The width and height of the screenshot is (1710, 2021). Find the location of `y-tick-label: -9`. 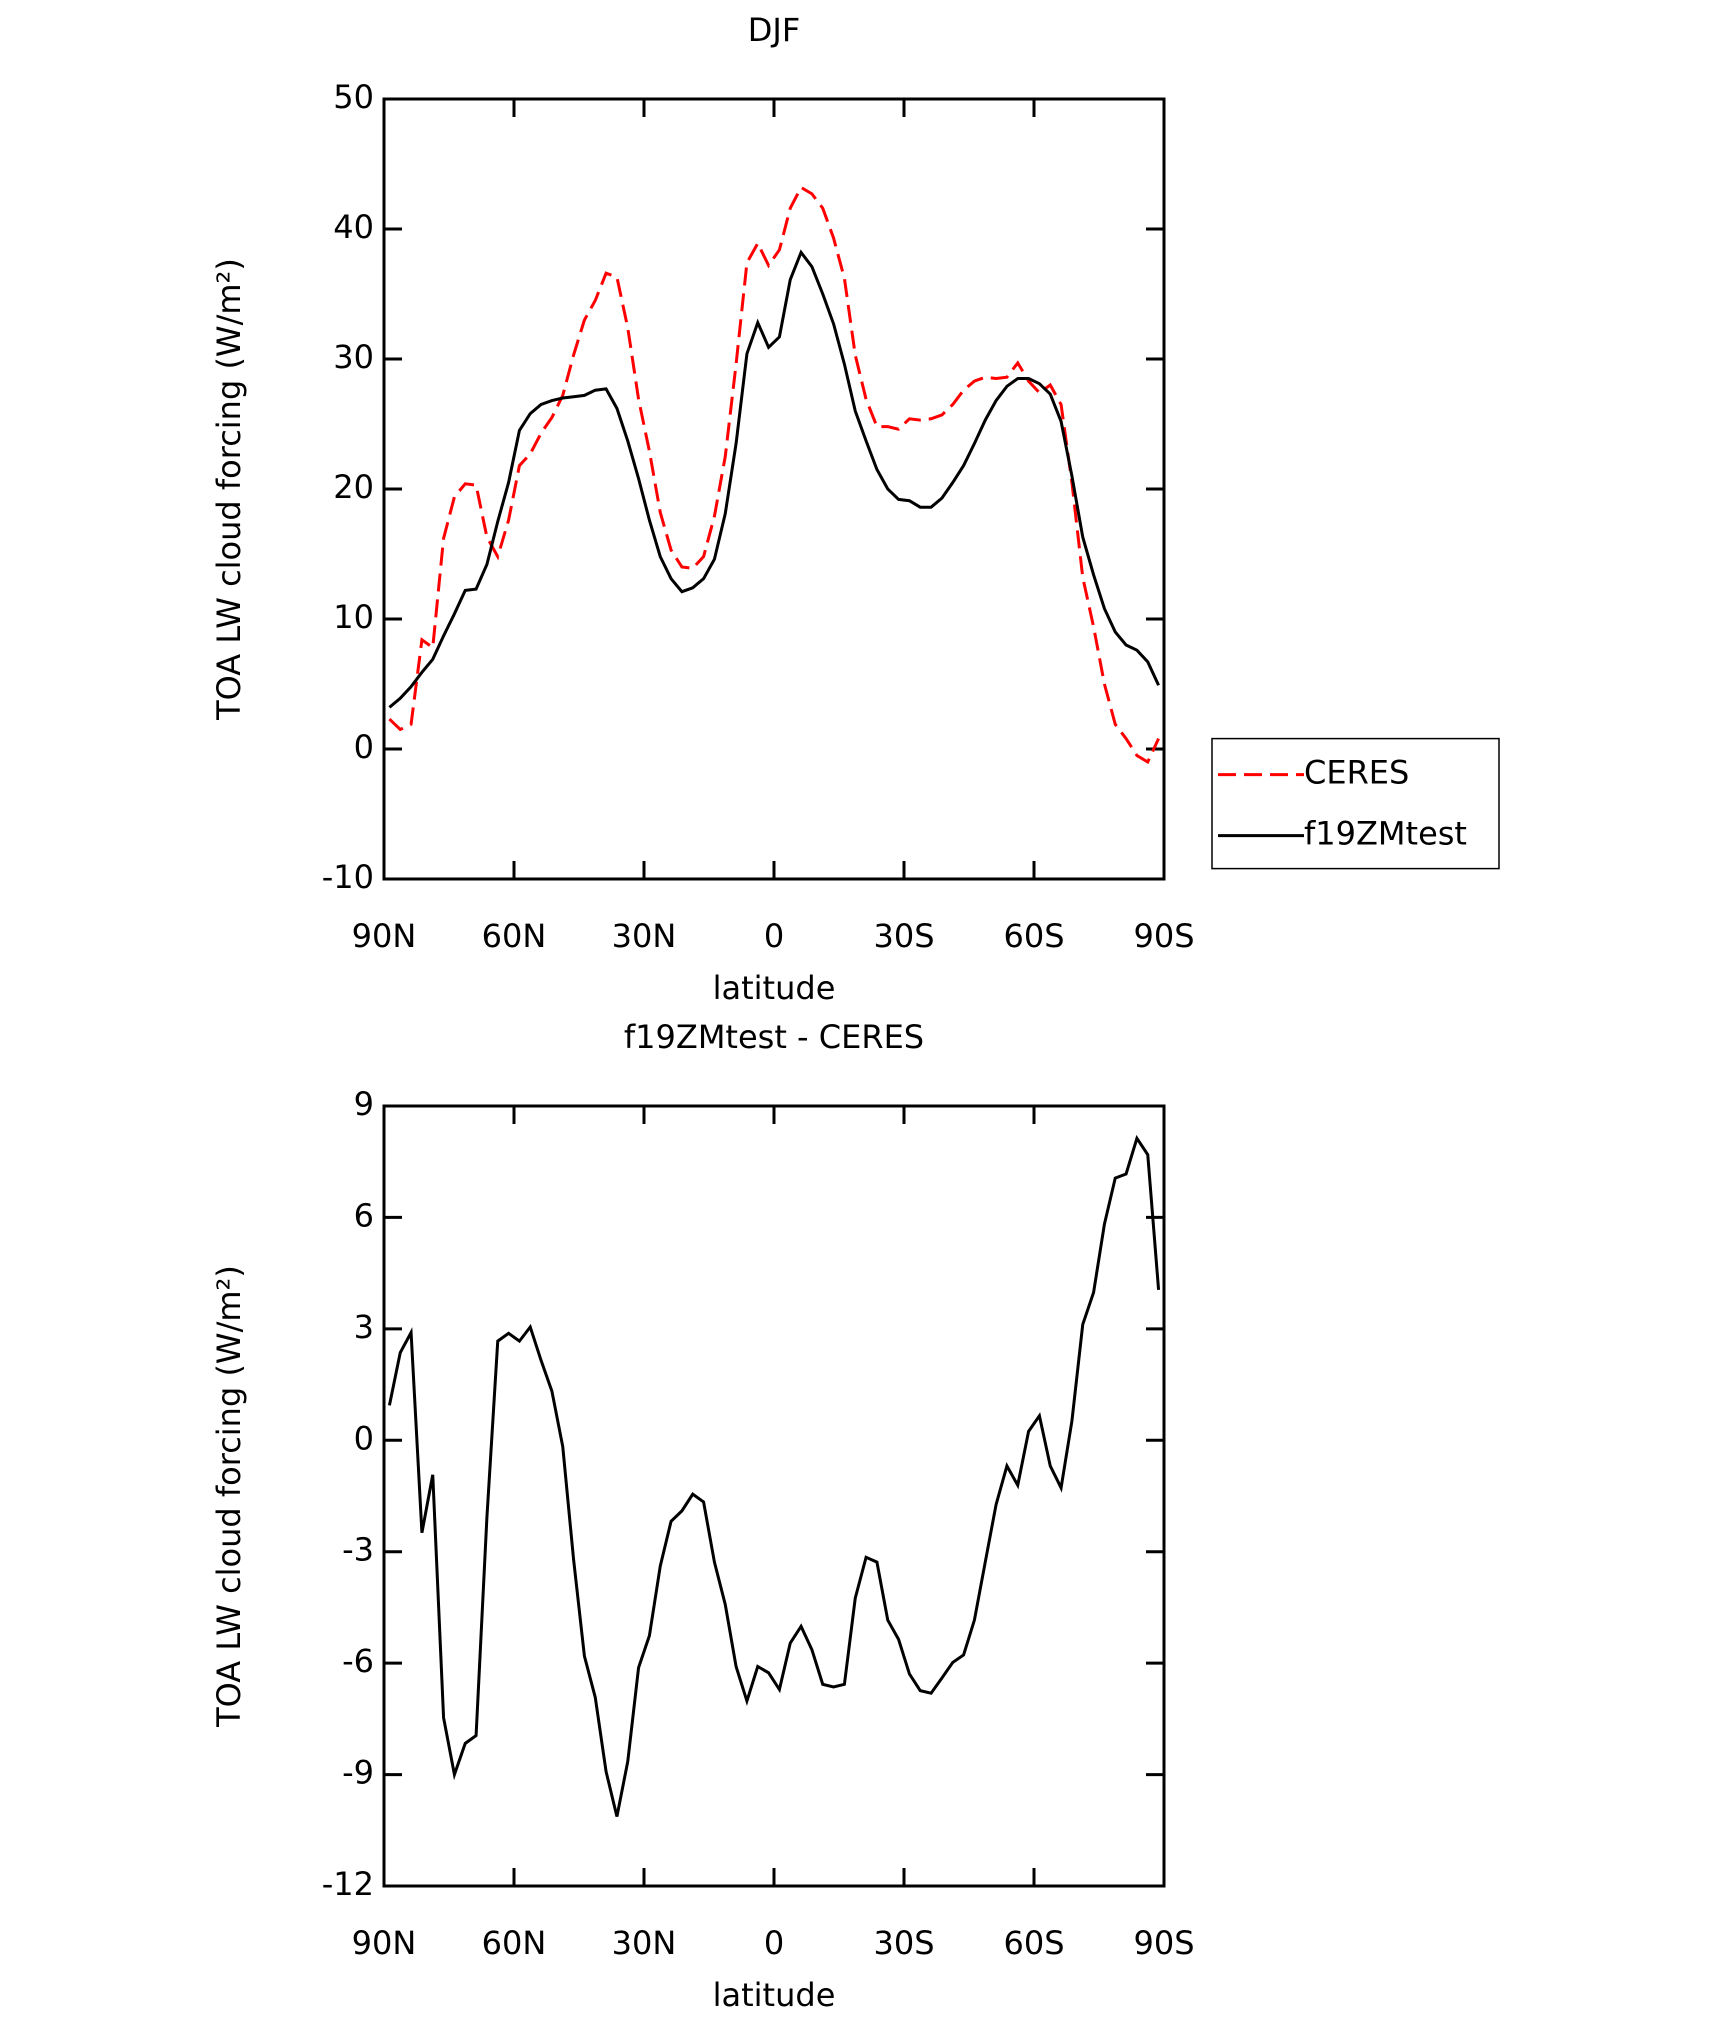

y-tick-label: -9 is located at coordinates (358, 1773).